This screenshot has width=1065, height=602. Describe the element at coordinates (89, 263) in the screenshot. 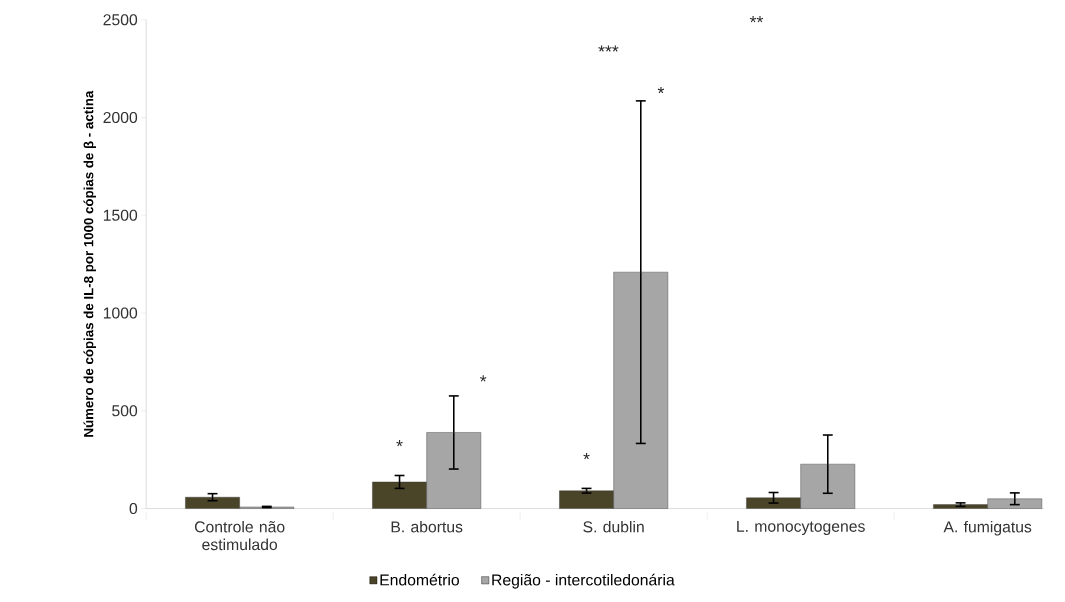

I see `y-axis-title: Número de cópias de IL-8 por 1000 cópias de β - actina` at that location.